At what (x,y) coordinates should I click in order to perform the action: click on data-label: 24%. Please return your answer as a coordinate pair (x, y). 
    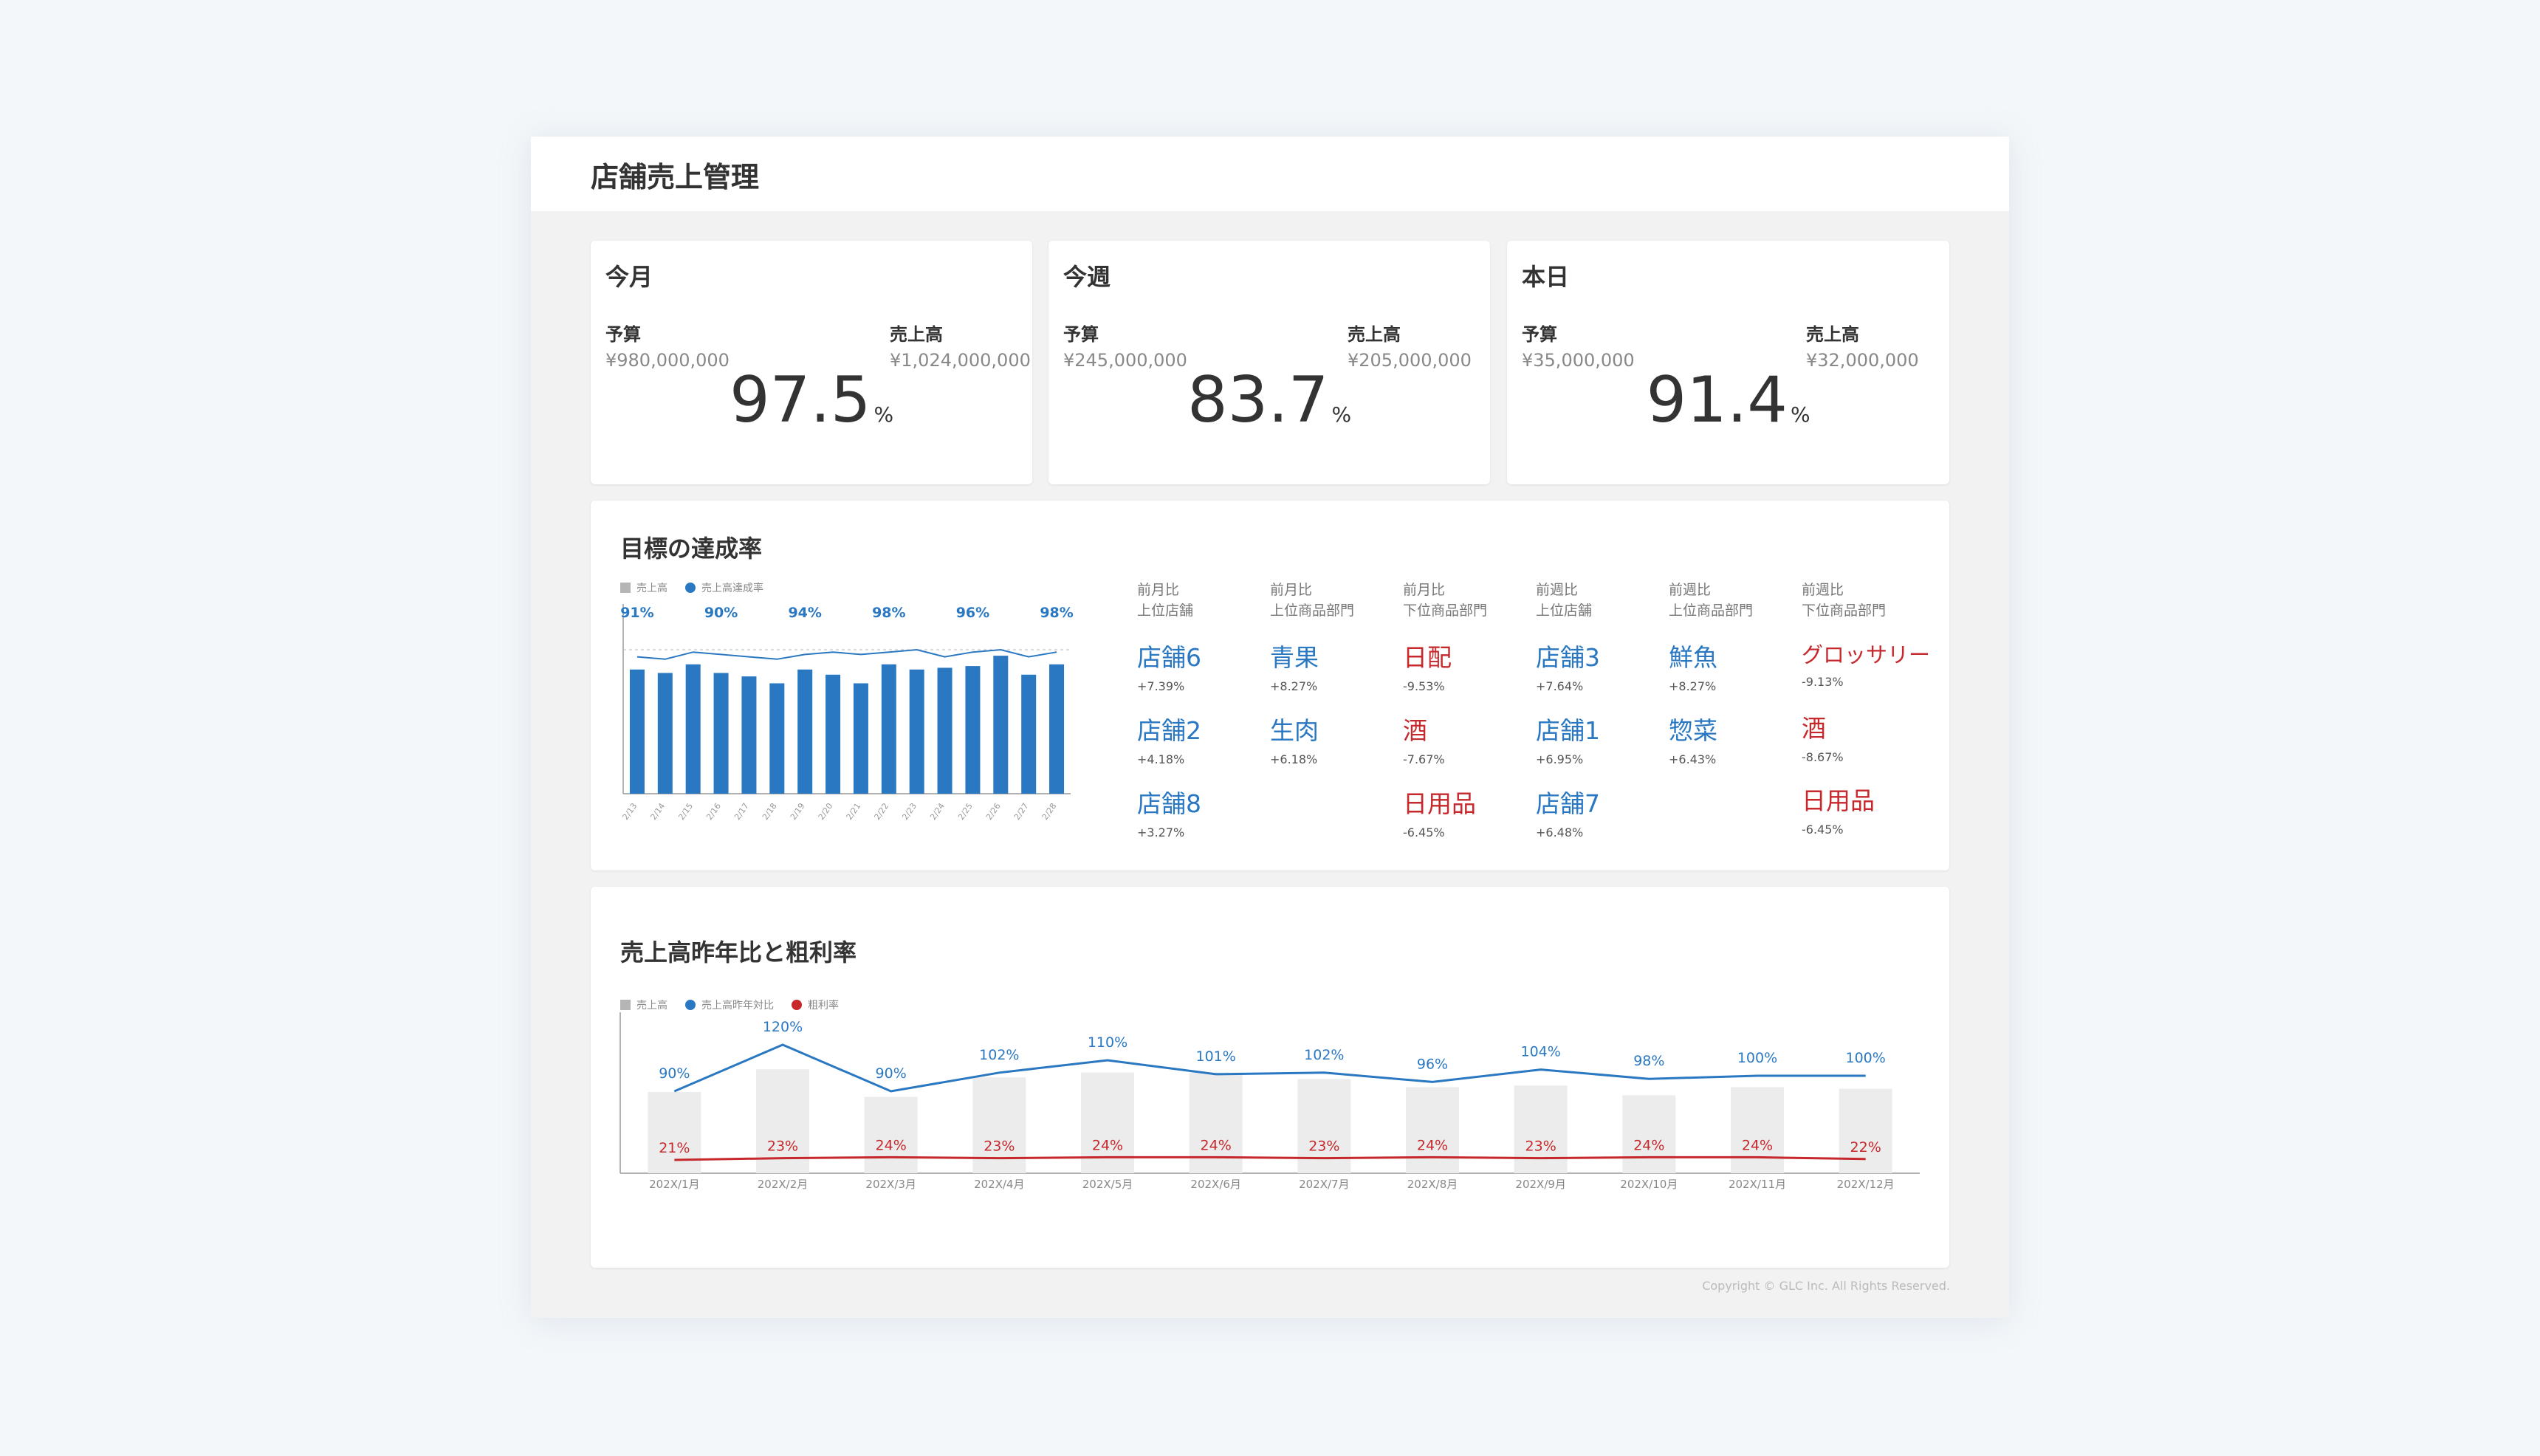
    Looking at the image, I should click on (1216, 1145).